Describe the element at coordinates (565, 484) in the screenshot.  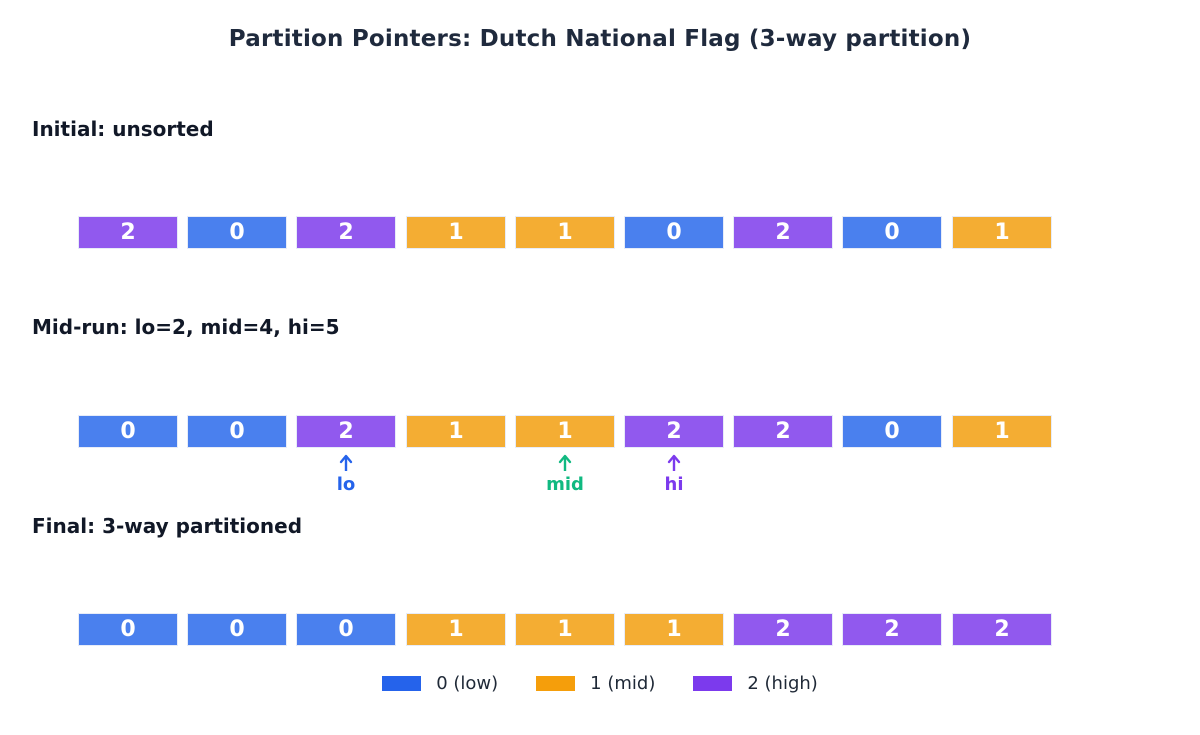
I see `pointer-label-mid: mid` at that location.